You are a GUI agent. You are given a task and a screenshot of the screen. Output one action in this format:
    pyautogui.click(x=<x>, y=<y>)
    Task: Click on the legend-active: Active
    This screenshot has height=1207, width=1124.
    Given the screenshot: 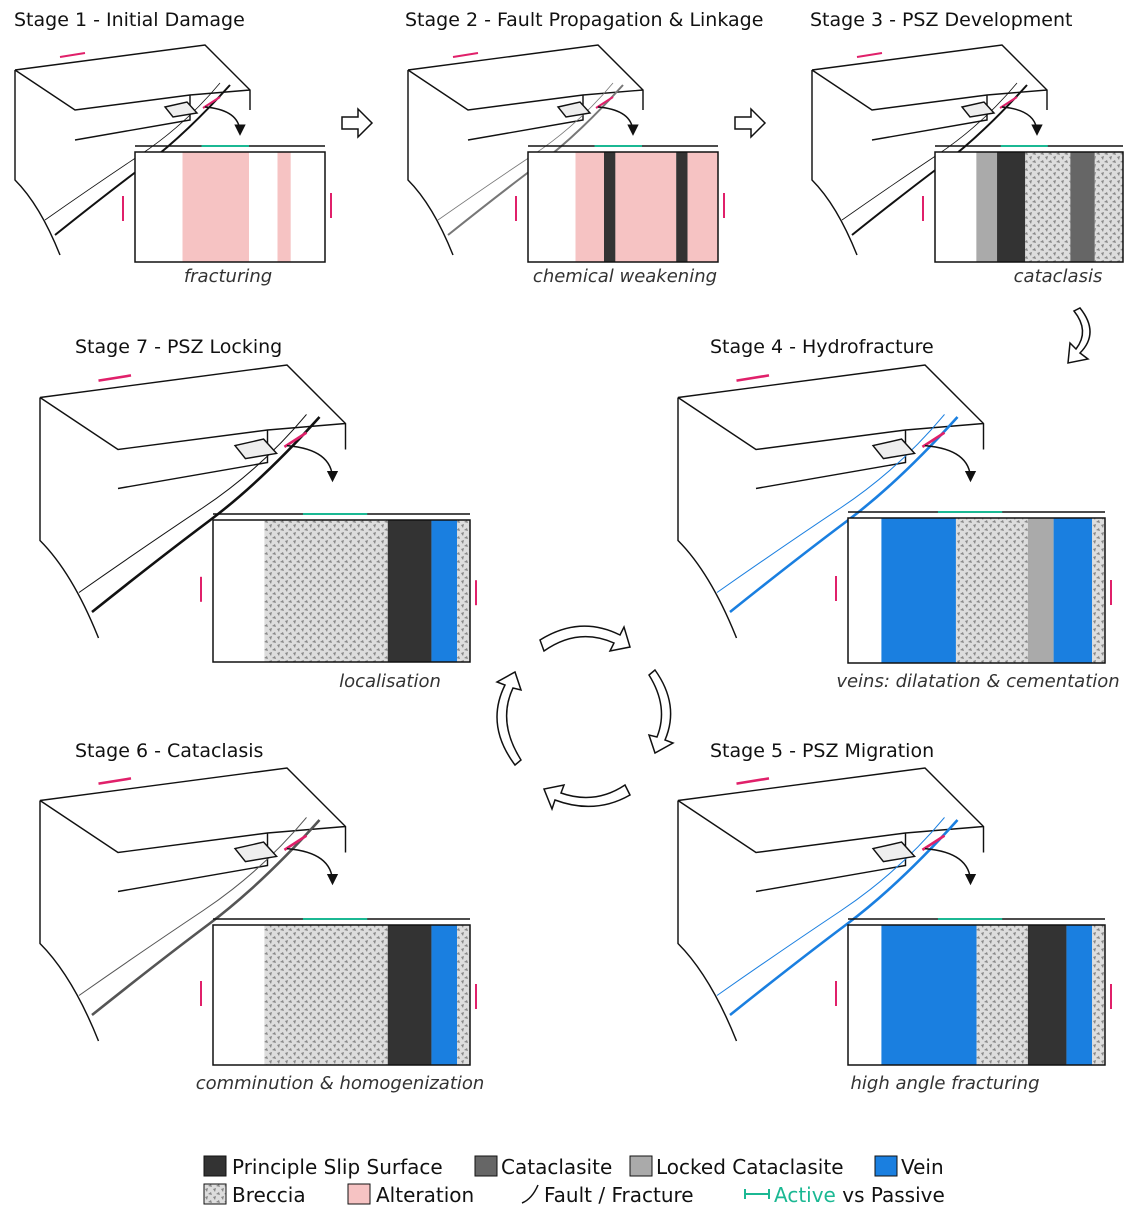 What is the action you would take?
    pyautogui.click(x=805, y=1195)
    